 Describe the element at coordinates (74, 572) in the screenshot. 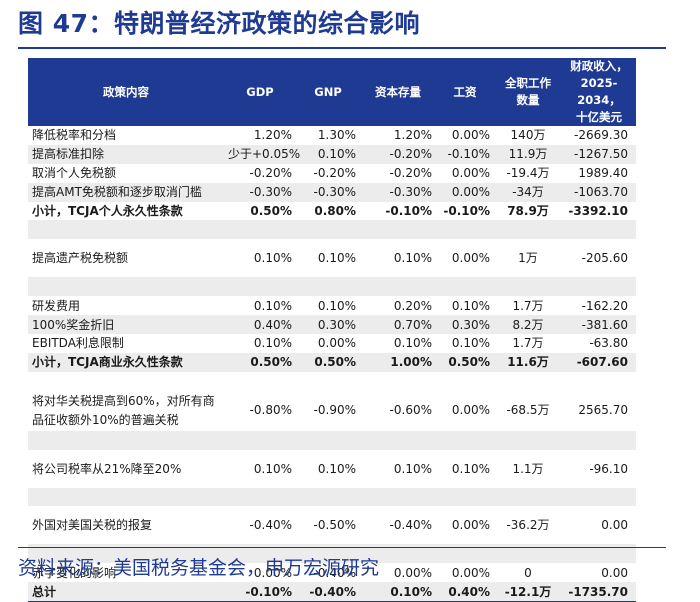

I see `policy-name-cell: 赤字变化的影响` at that location.